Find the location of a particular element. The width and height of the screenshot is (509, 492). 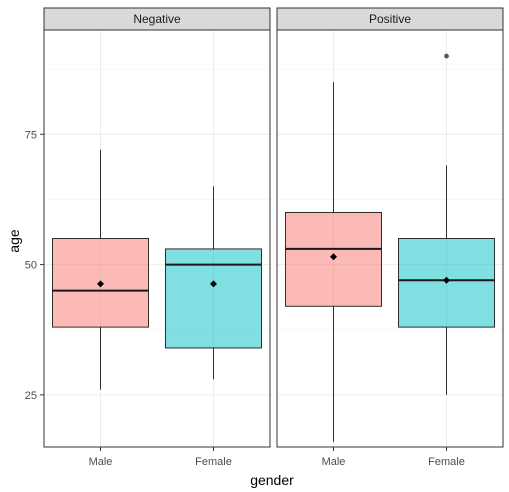

outlier-point is located at coordinates (446, 56).